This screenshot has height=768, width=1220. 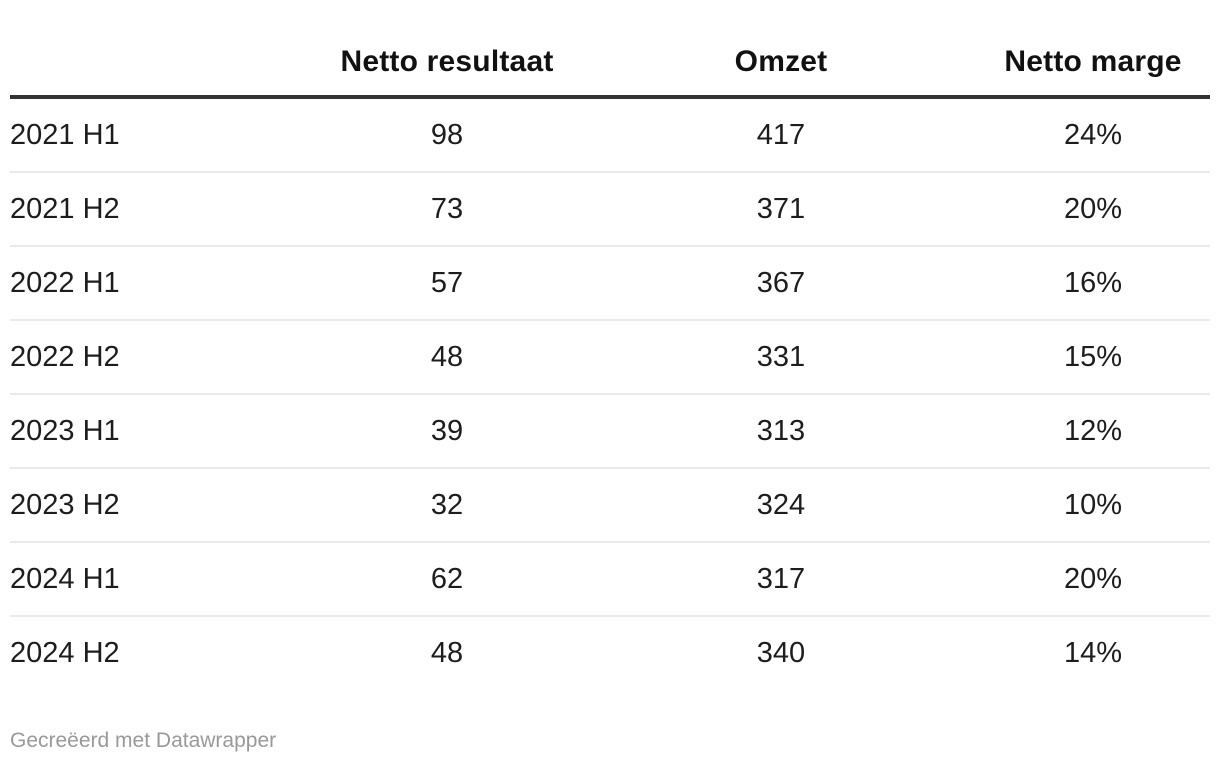 I want to click on column-header-omzet: Omzet, so click(x=781, y=49).